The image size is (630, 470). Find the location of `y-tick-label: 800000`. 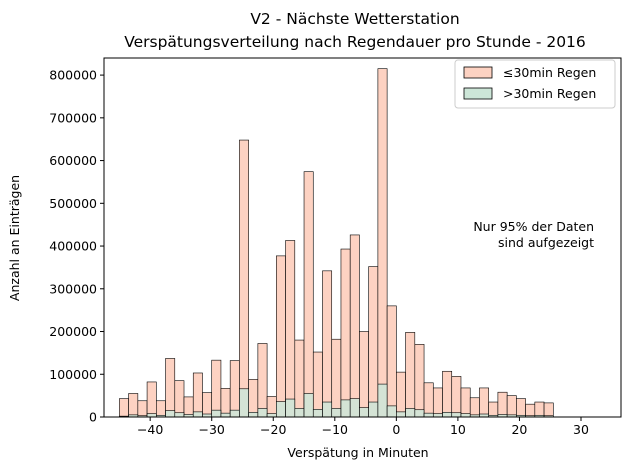

y-tick-label: 800000 is located at coordinates (73, 75).